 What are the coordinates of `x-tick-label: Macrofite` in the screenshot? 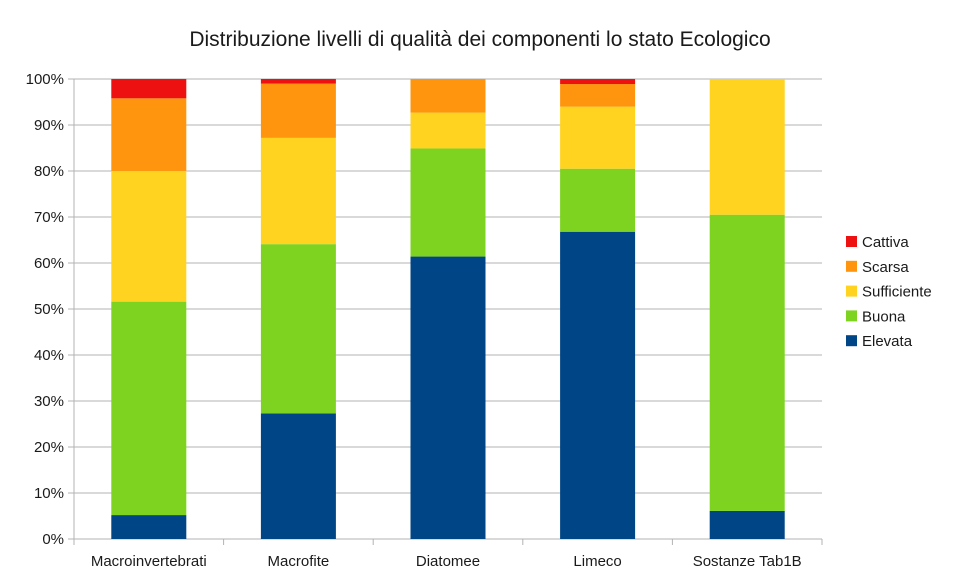 It's located at (299, 561).